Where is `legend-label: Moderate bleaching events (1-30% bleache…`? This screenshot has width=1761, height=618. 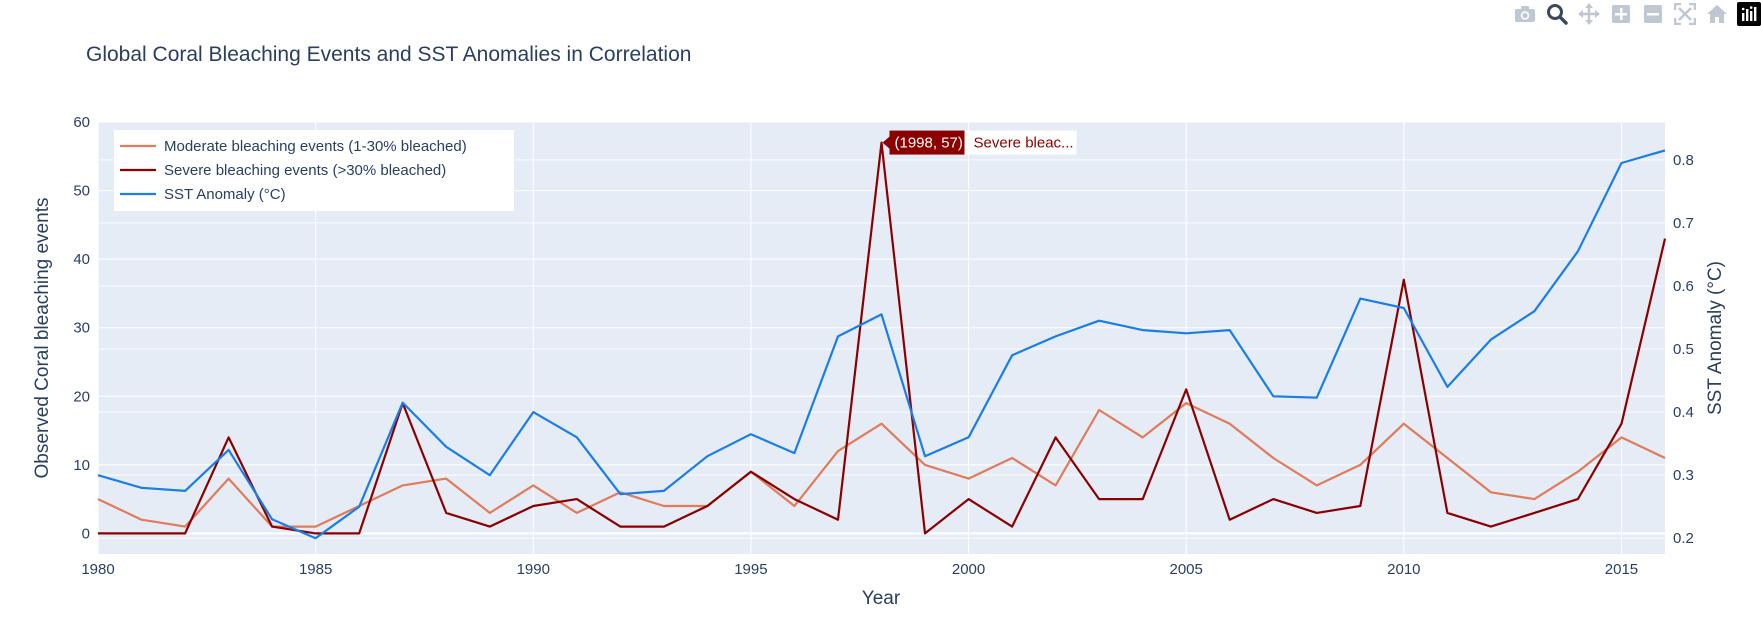 legend-label: Moderate bleaching events (1-30% bleache… is located at coordinates (315, 146).